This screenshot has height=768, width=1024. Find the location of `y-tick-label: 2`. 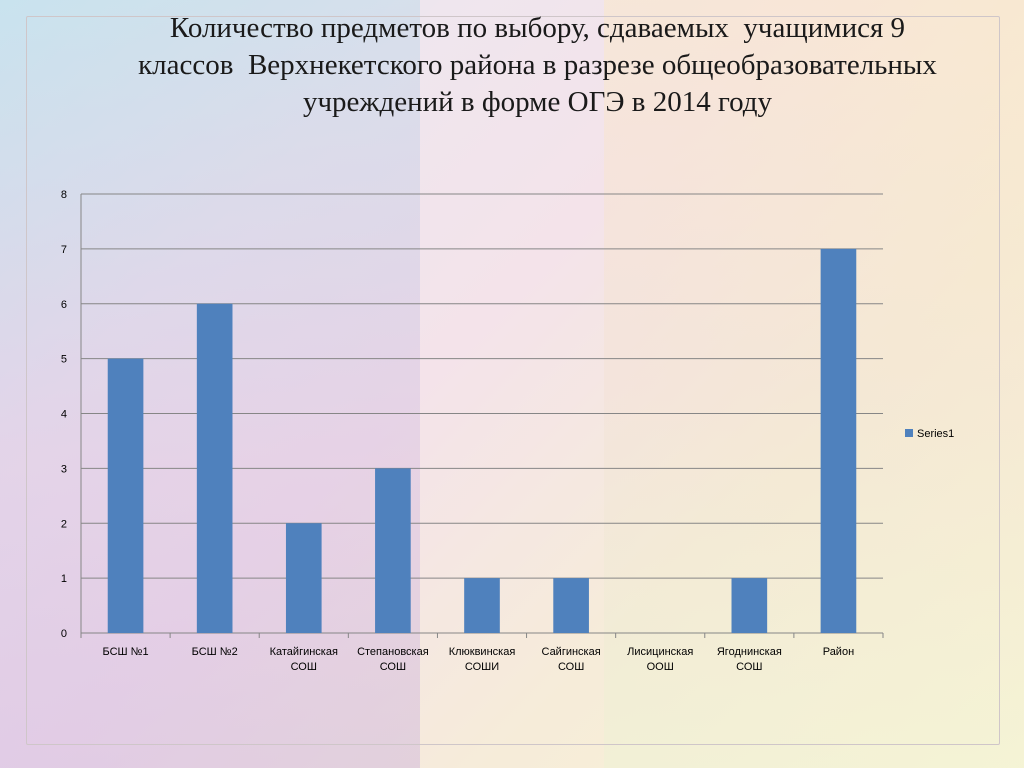

y-tick-label: 2 is located at coordinates (64, 524).